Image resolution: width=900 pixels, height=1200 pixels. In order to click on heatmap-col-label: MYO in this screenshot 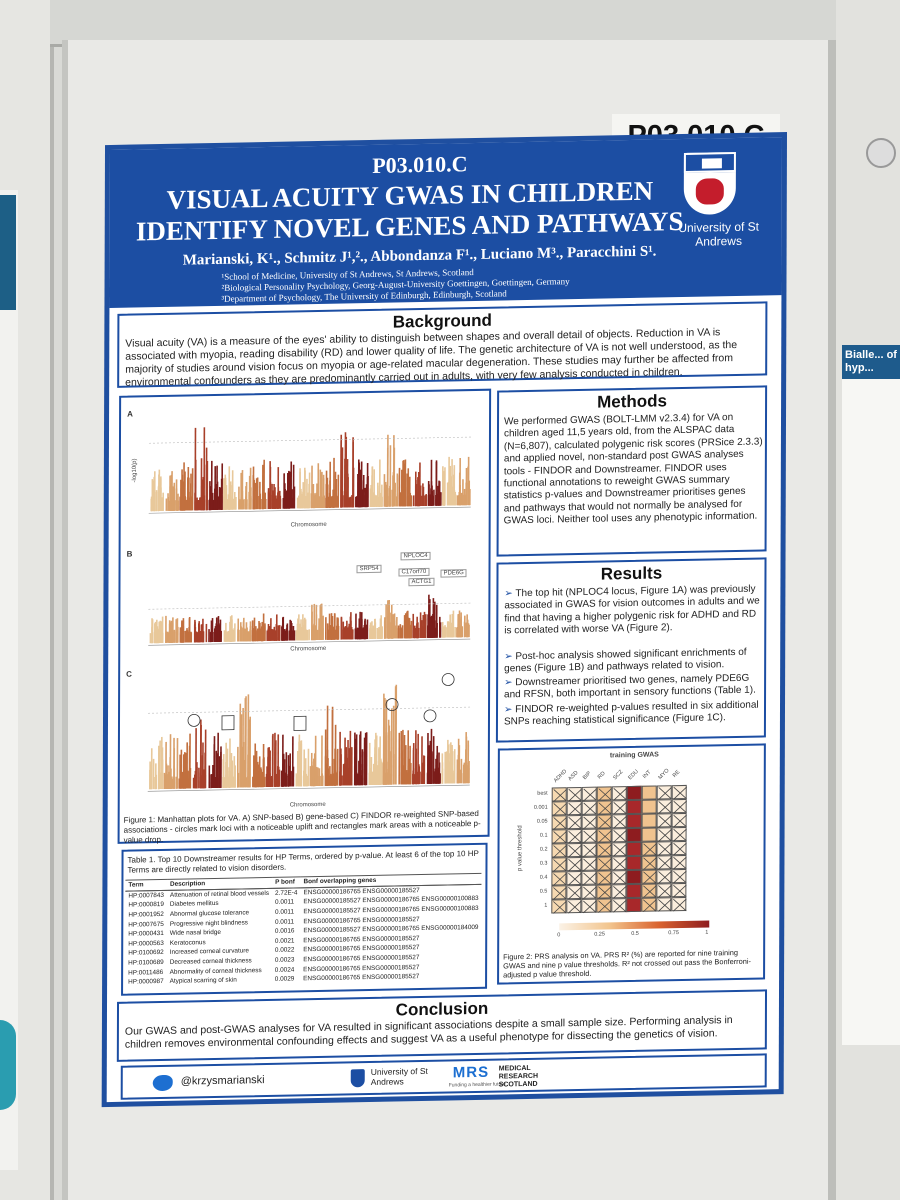, I will do `click(664, 774)`.